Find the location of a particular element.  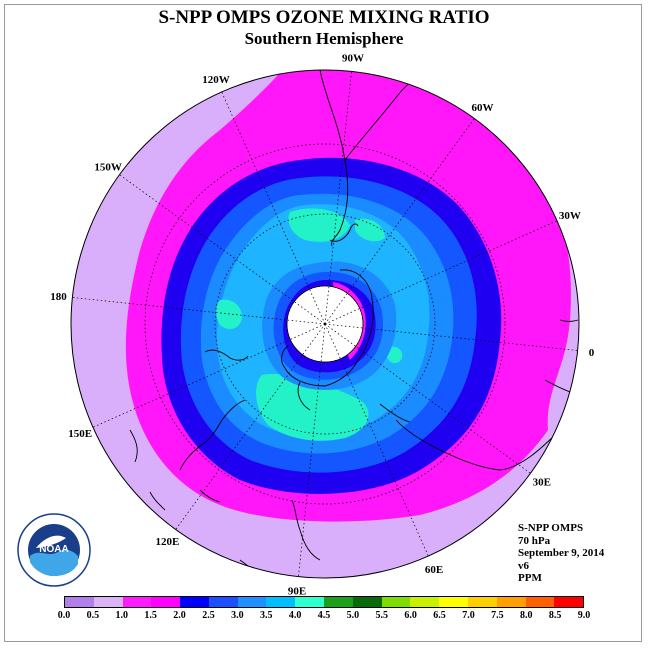

color-scale-tick-label: 4.0 is located at coordinates (295, 615).